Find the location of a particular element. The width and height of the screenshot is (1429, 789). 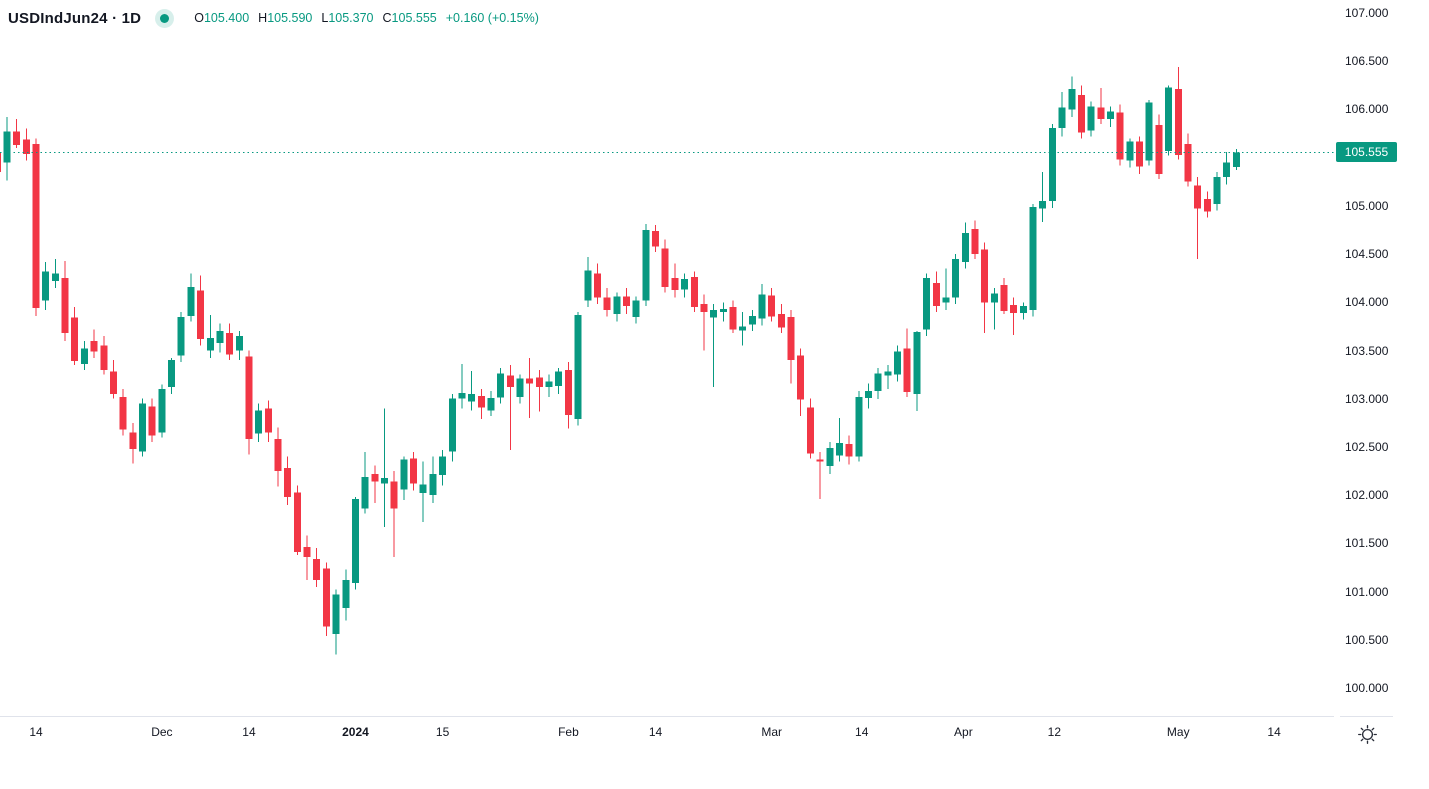

price-axis-tick: 105.000 is located at coordinates (1367, 205).